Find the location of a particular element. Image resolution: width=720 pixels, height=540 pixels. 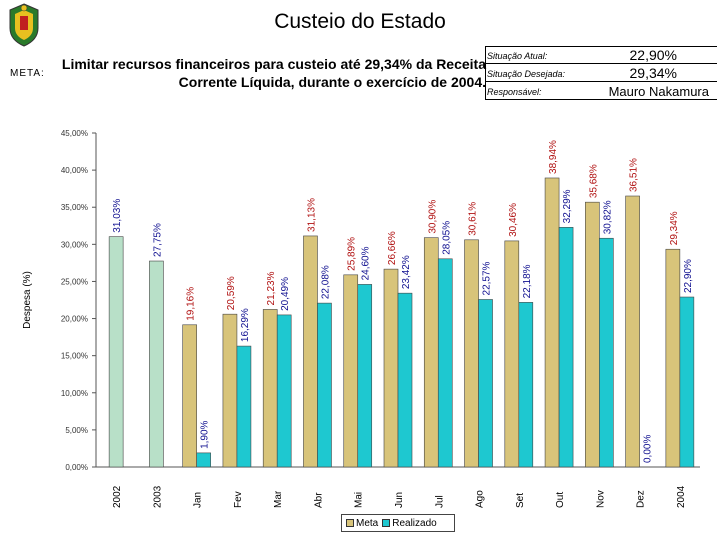

data-label-realizado: 22,57% is located at coordinates (487, 278).